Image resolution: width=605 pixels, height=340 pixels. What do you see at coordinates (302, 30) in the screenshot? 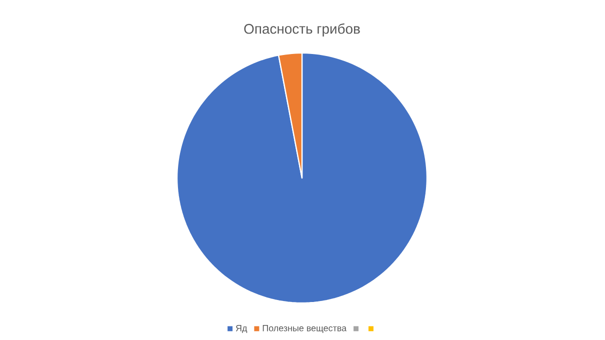
I see `chart-title: Опасность грибов` at bounding box center [302, 30].